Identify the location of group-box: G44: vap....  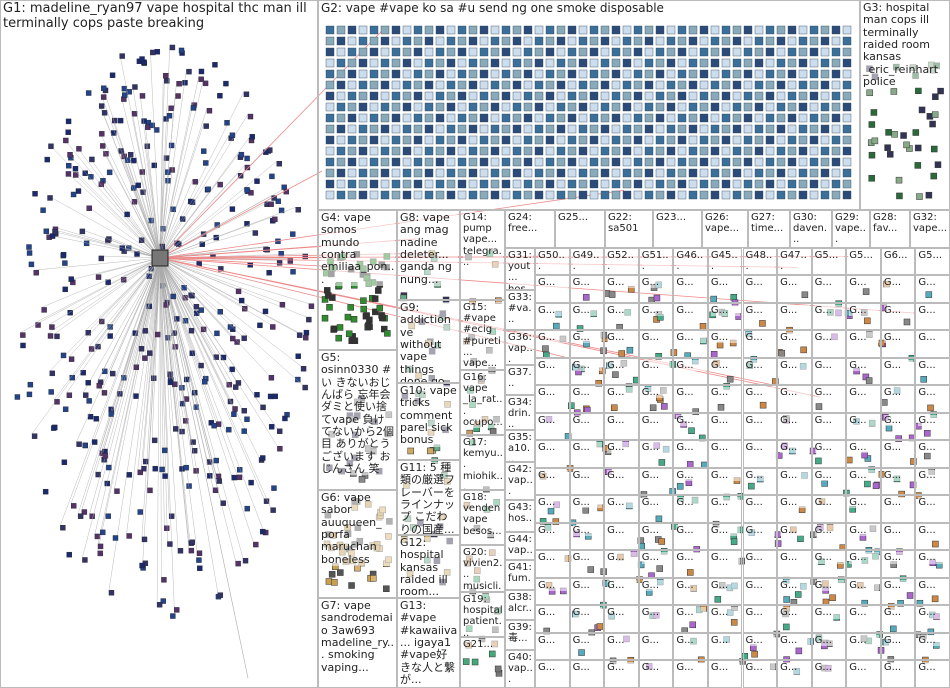
(520, 546).